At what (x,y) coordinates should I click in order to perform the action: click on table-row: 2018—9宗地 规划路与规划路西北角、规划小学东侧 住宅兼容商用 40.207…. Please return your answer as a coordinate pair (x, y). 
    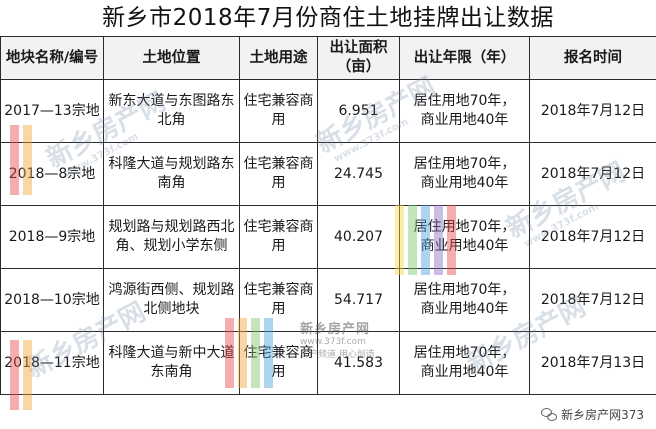
    Looking at the image, I should click on (328, 237).